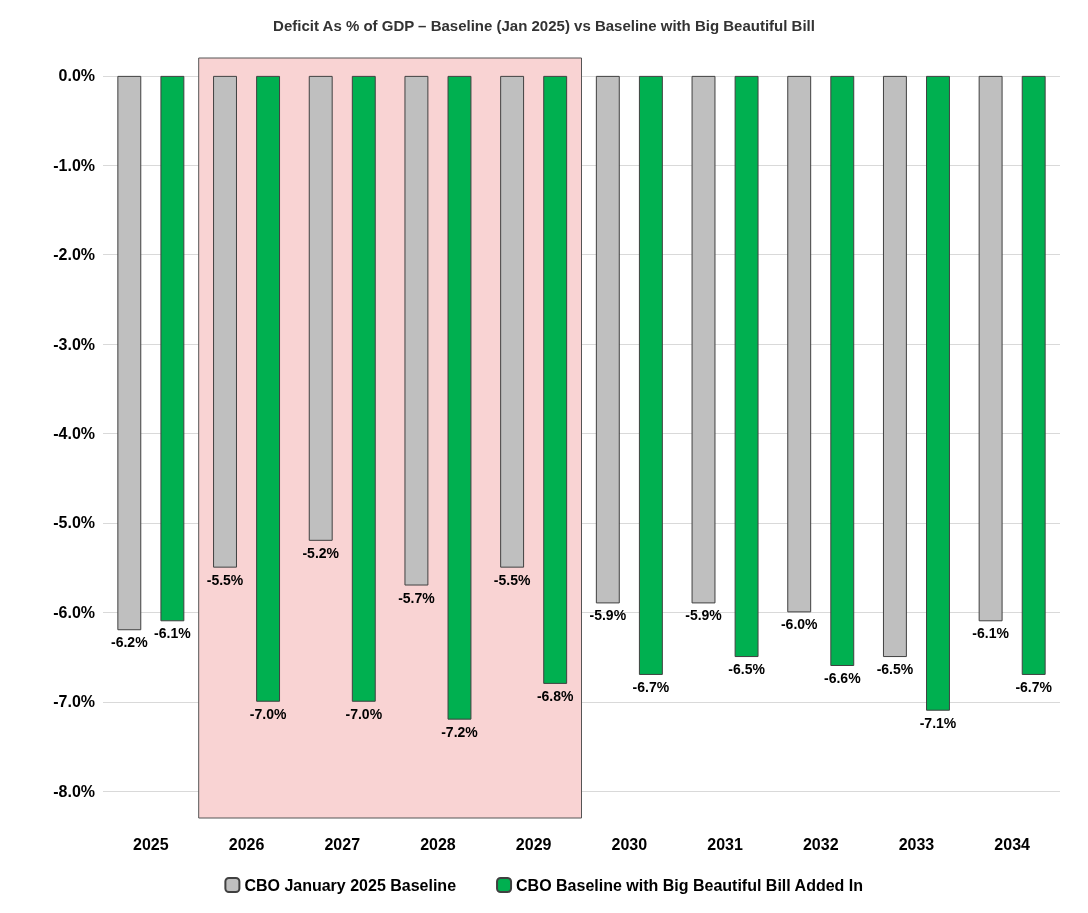  What do you see at coordinates (533, 844) in the screenshot?
I see `x-tick-label: 2029` at bounding box center [533, 844].